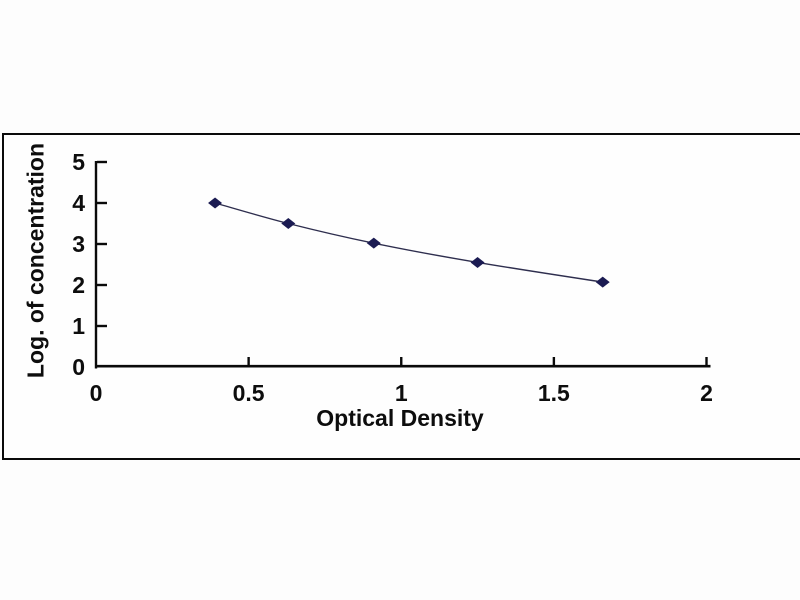 The image size is (800, 600). Describe the element at coordinates (706, 393) in the screenshot. I see `x-tick-label: 2` at that location.